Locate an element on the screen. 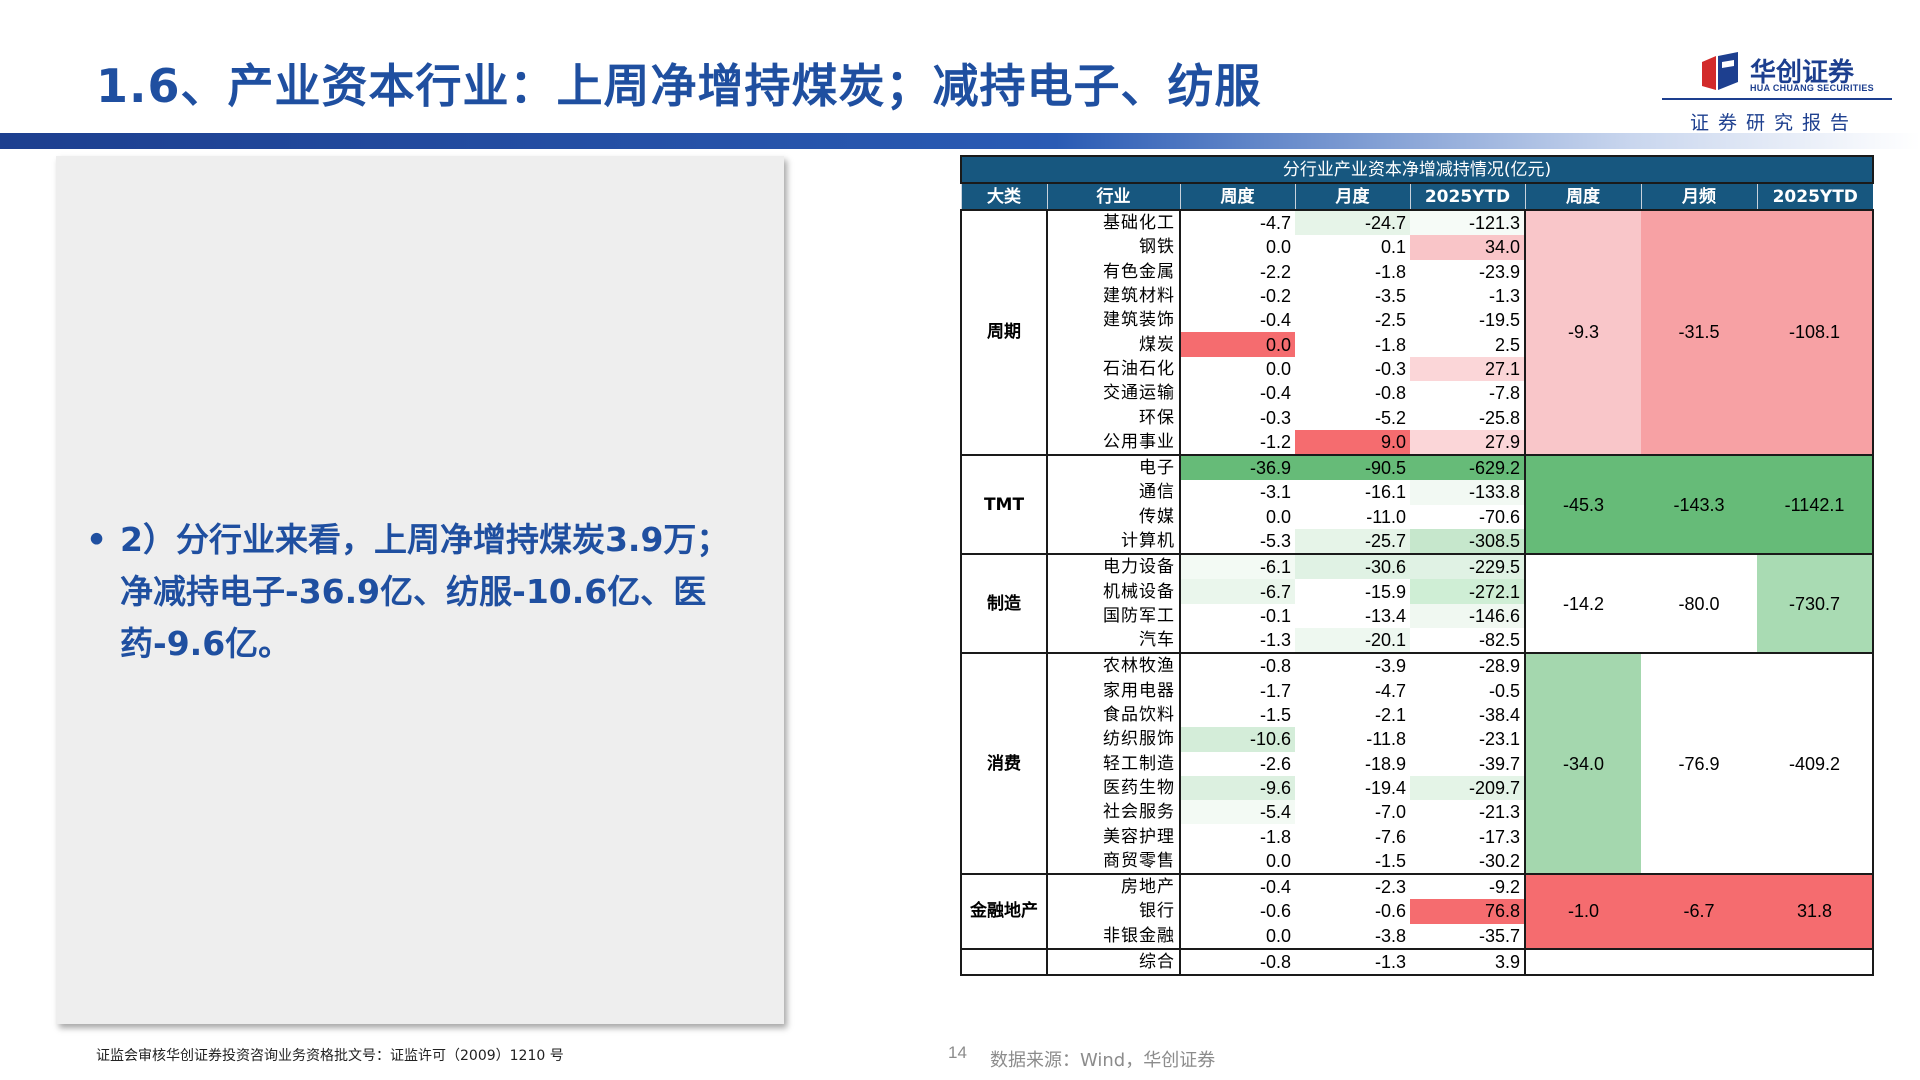 The width and height of the screenshot is (1920, 1080). table-row: 美容护理 -1.8 -7.6 -17.3 is located at coordinates (1417, 836).